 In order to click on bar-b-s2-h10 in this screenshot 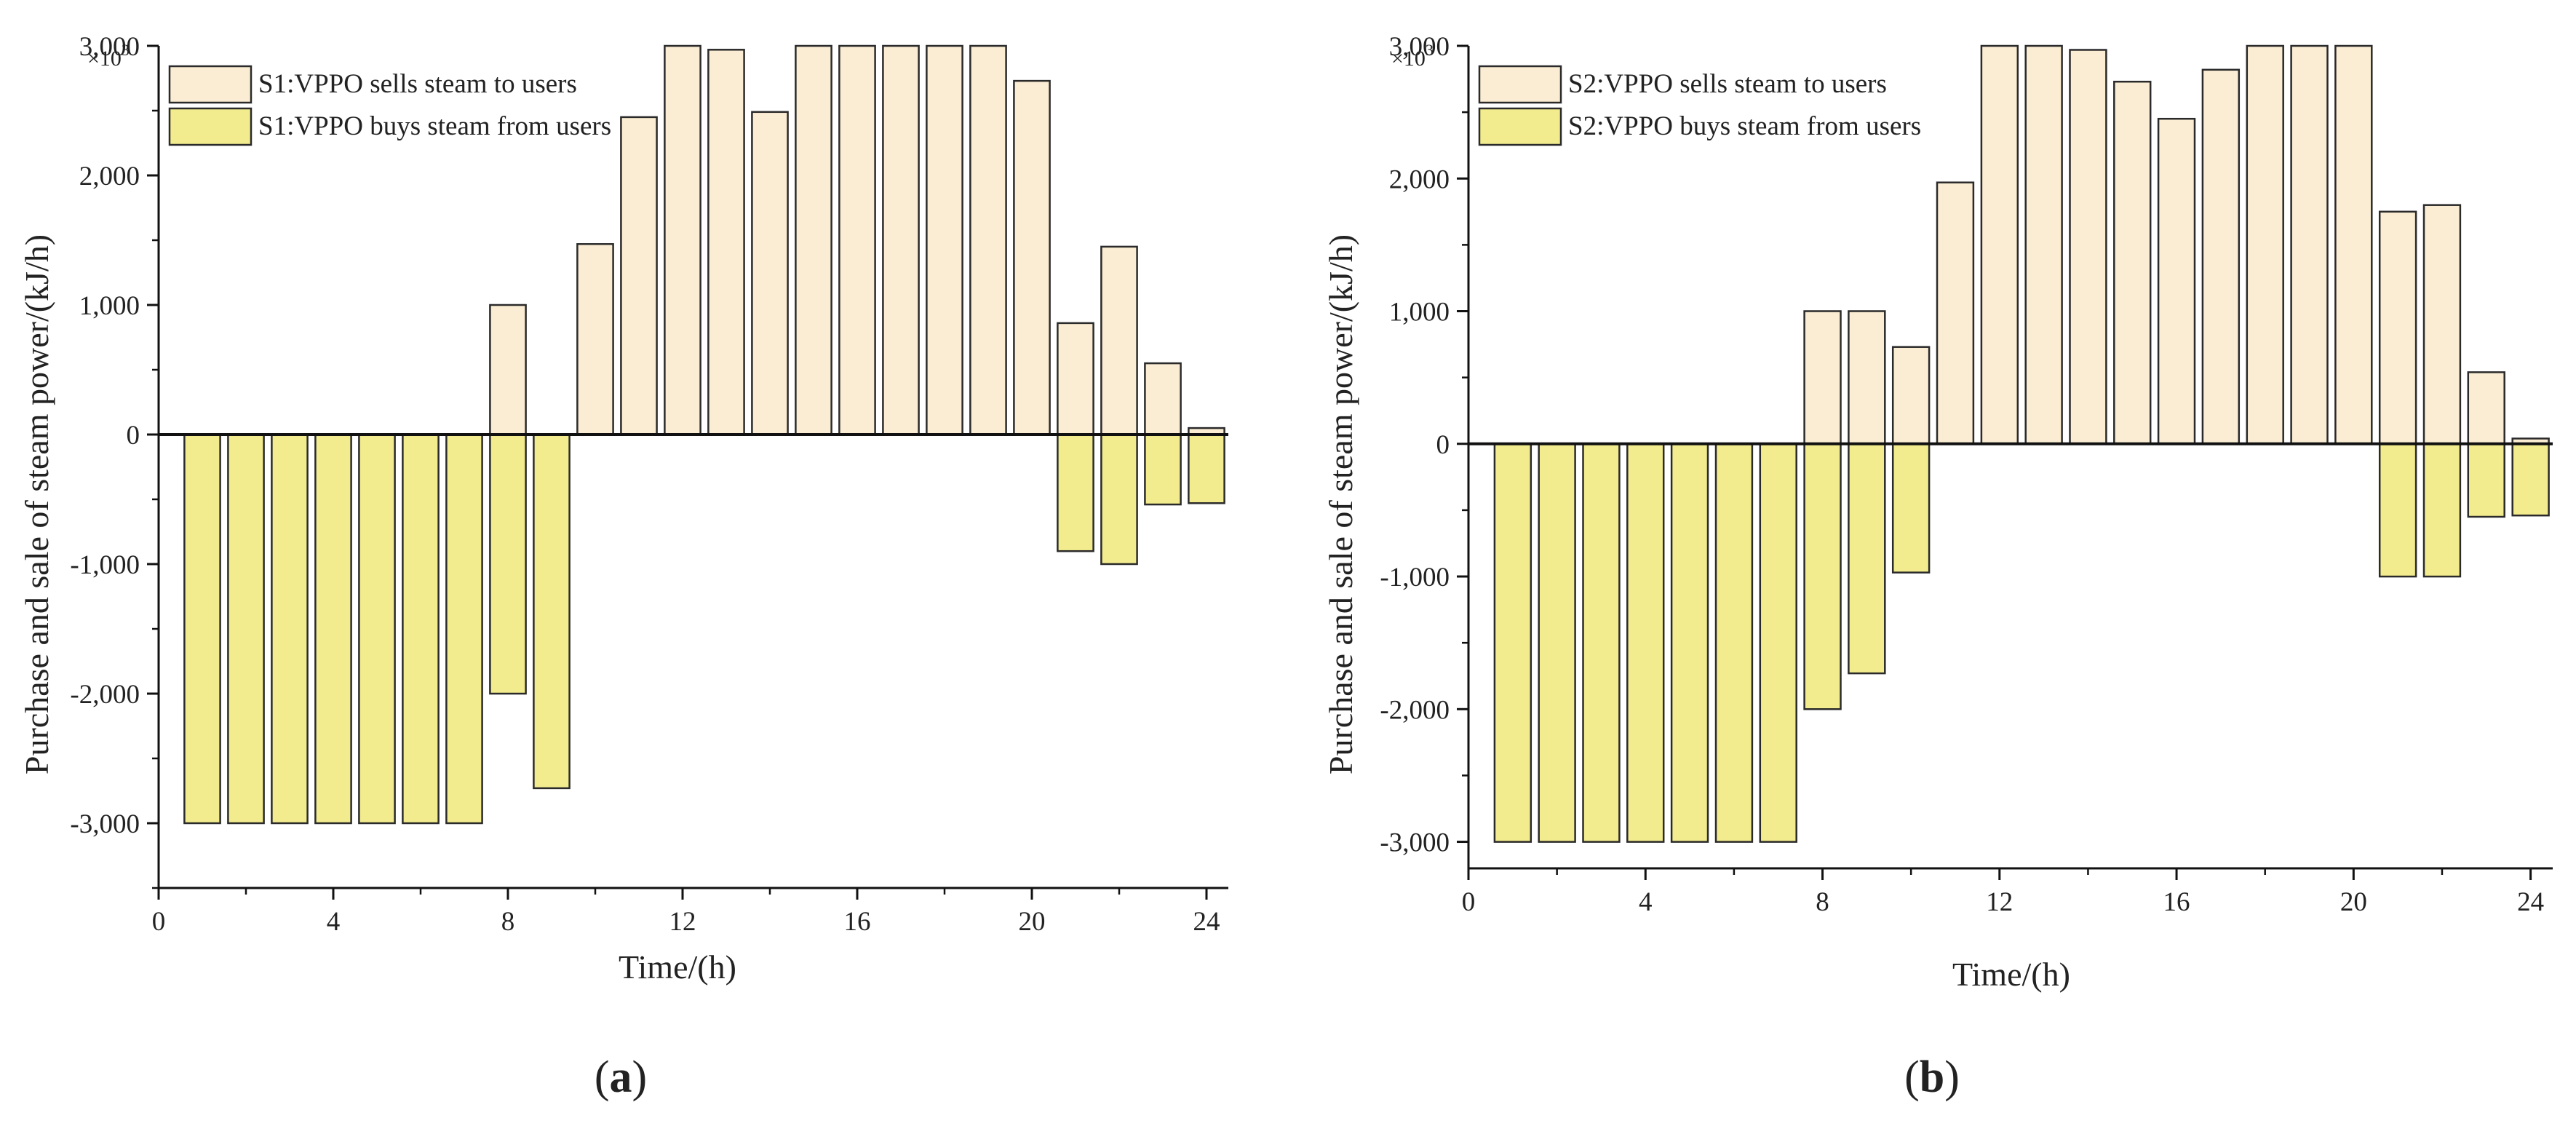, I will do `click(1911, 508)`.